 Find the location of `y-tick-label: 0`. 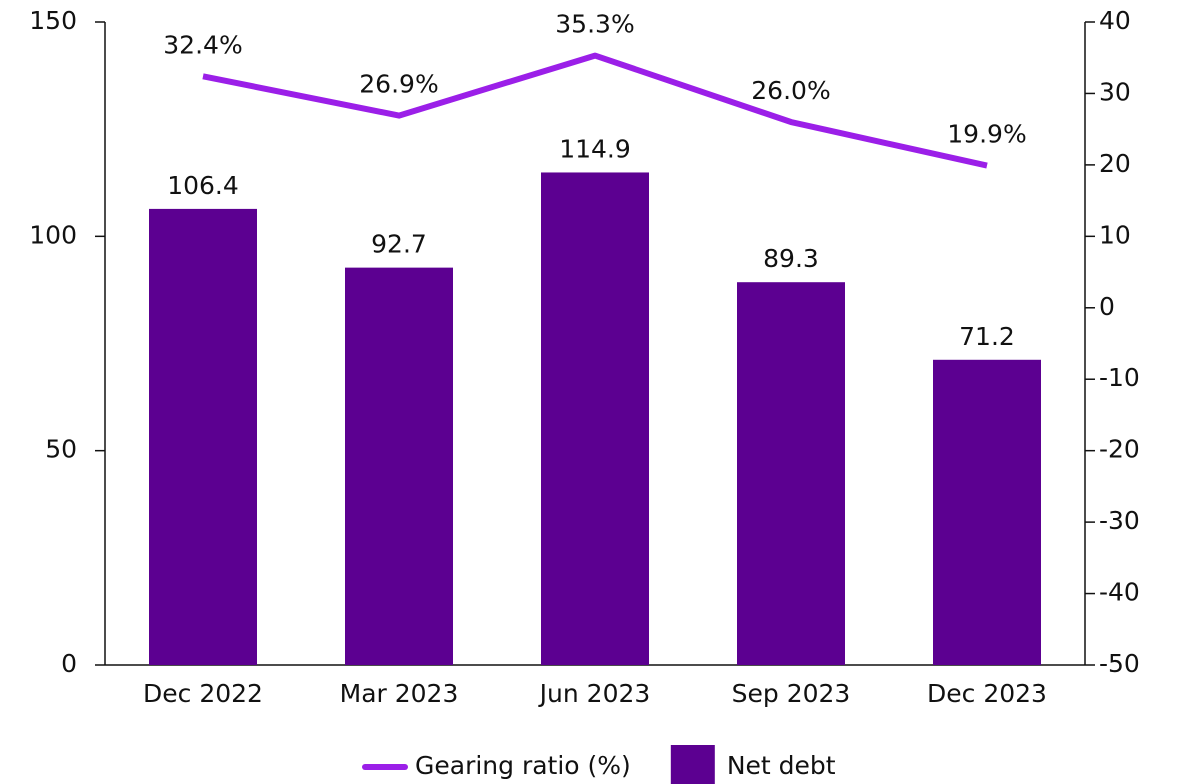

y-tick-label: 0 is located at coordinates (69, 663).